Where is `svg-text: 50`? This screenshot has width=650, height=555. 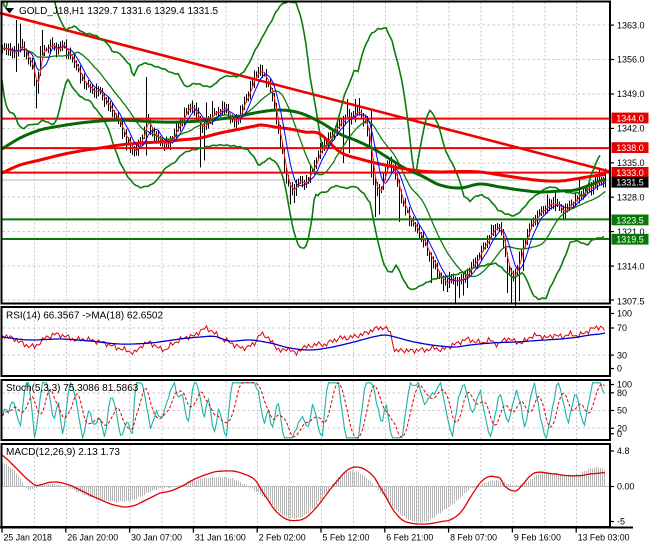
svg-text: 50 is located at coordinates (622, 411).